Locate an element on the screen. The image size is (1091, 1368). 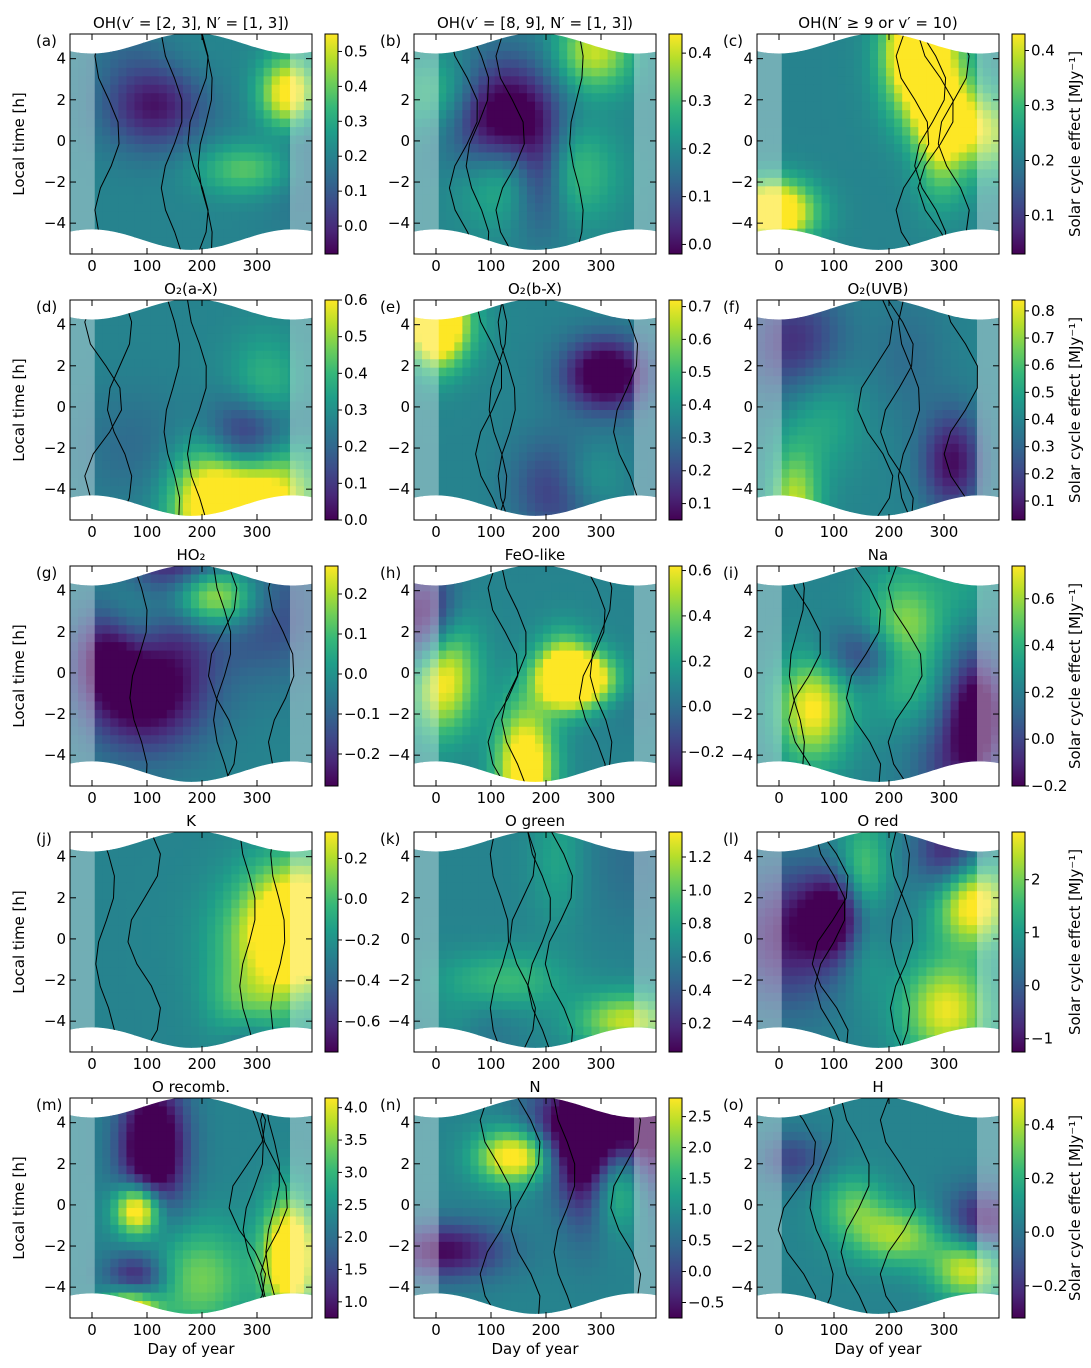
y-tick-label: 0 is located at coordinates (405, 407).